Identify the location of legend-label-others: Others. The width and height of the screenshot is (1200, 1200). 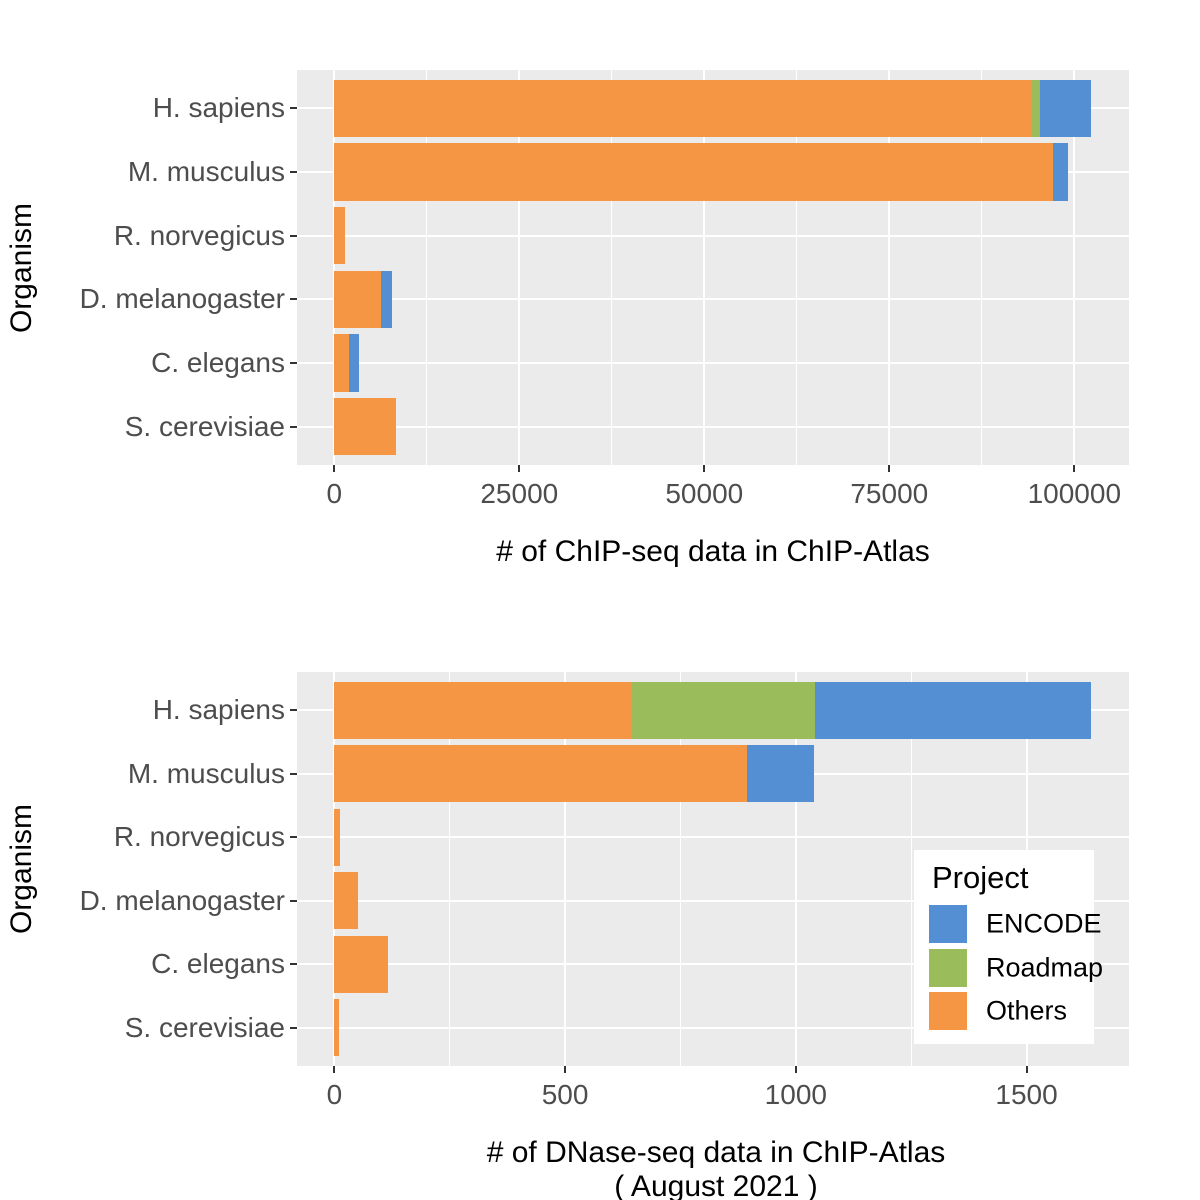
(1027, 1010).